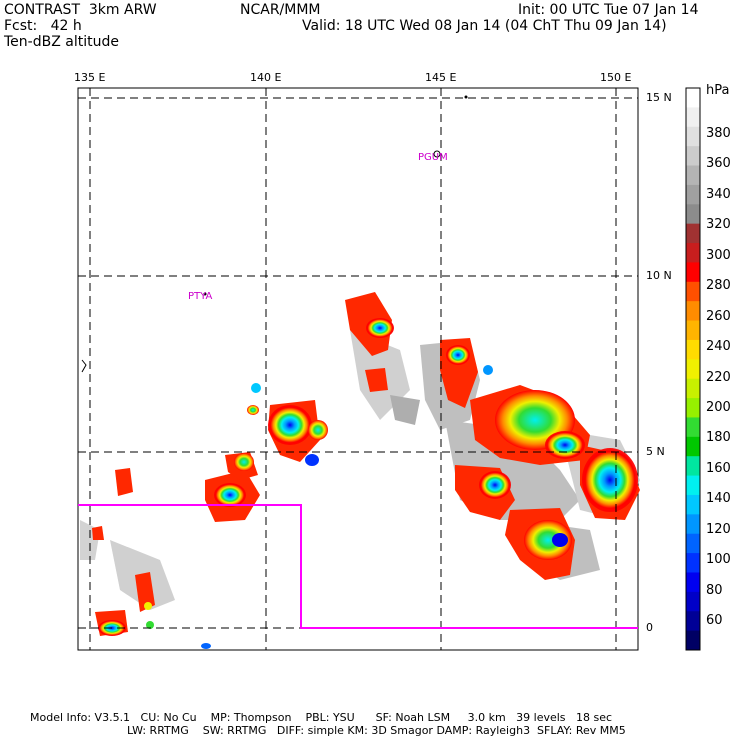  What do you see at coordinates (655, 451) in the screenshot?
I see `lat-label-5n: 5 N` at bounding box center [655, 451].